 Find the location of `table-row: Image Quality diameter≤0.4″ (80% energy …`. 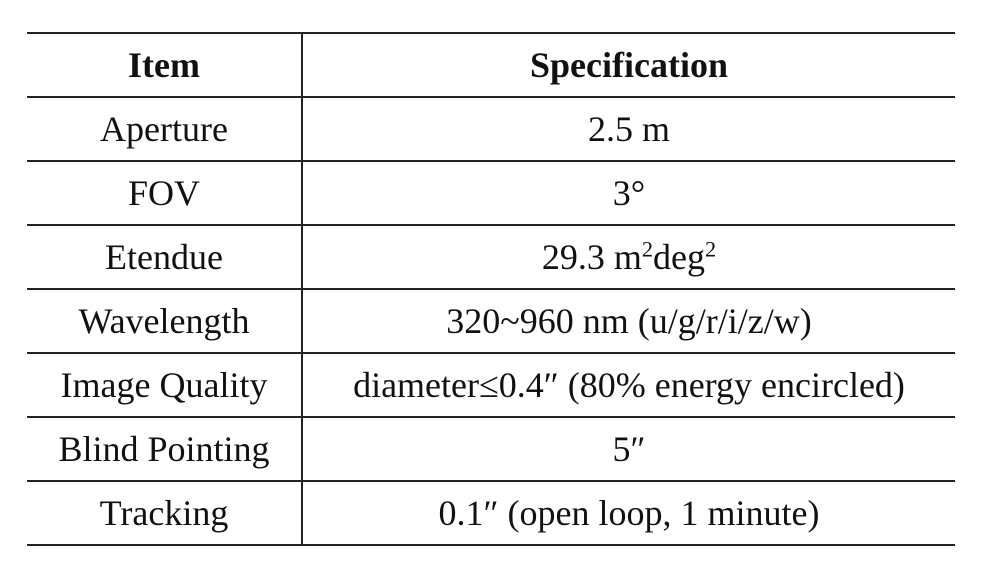

table-row: Image Quality diameter≤0.4″ (80% energy … is located at coordinates (491, 385).